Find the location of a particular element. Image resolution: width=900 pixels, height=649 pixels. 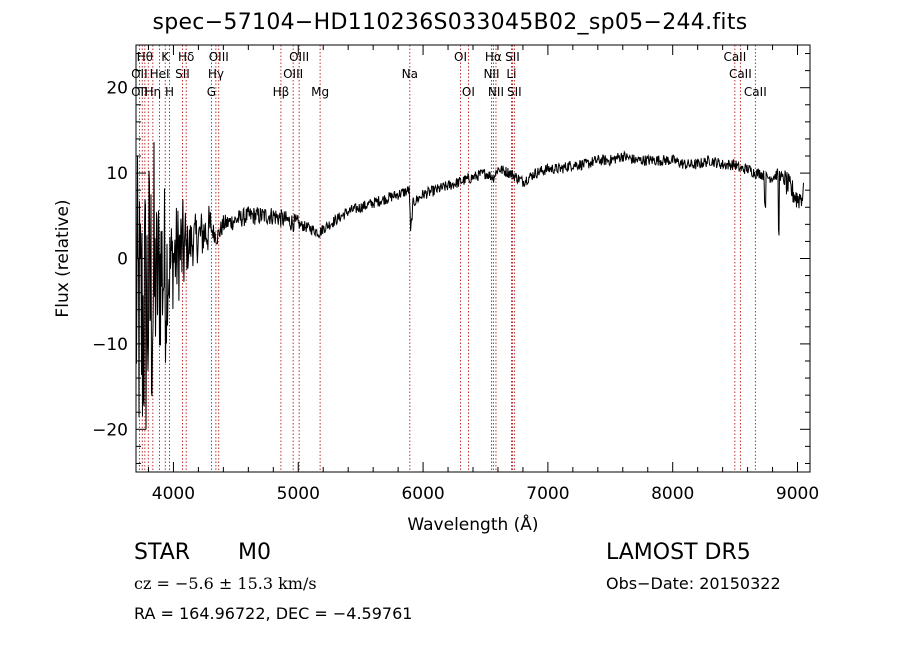

y-axis-label: Flux (relative) is located at coordinates (63, 258).